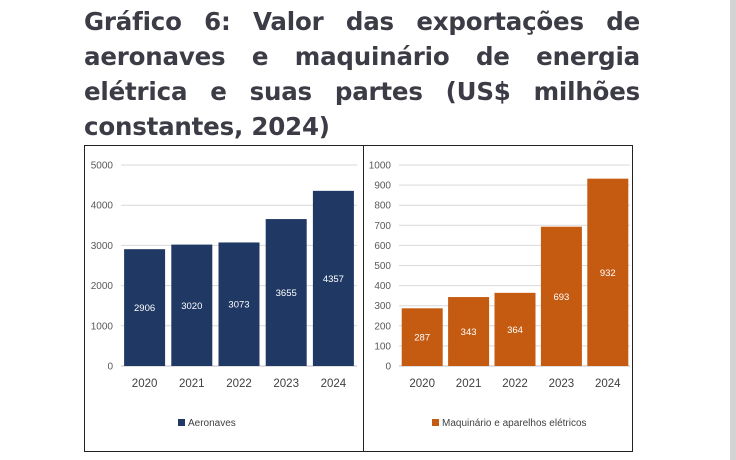  Describe the element at coordinates (102, 246) in the screenshot. I see `y-tick-label: 3000` at that location.